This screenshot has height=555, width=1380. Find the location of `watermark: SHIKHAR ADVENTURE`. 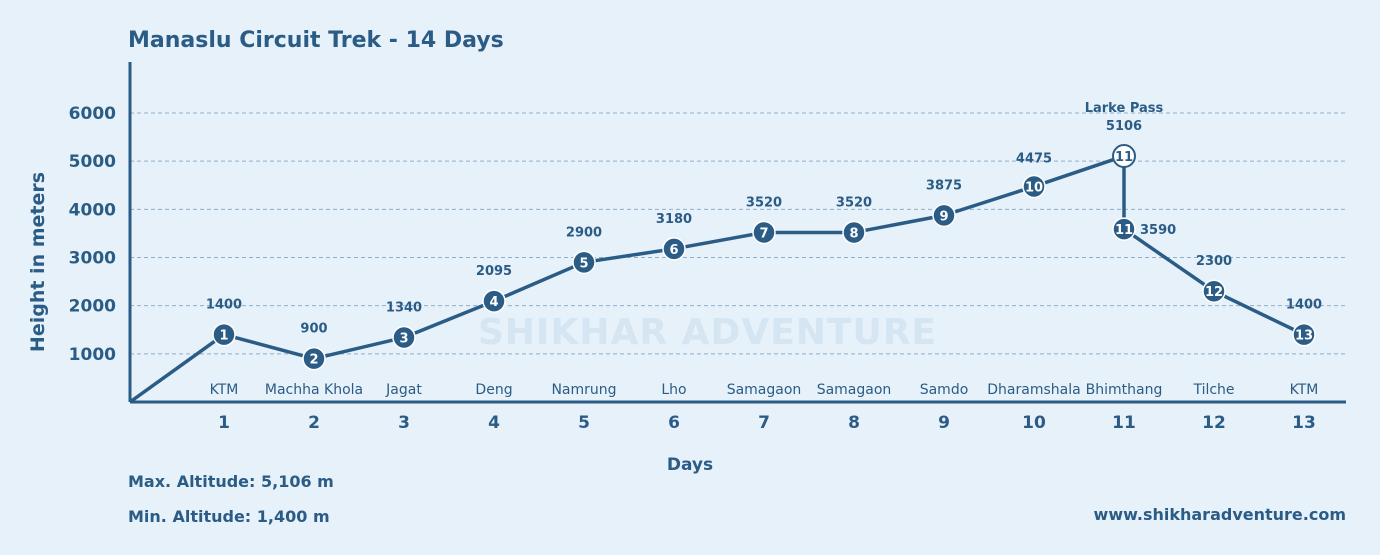

watermark: SHIKHAR ADVENTURE is located at coordinates (708, 332).